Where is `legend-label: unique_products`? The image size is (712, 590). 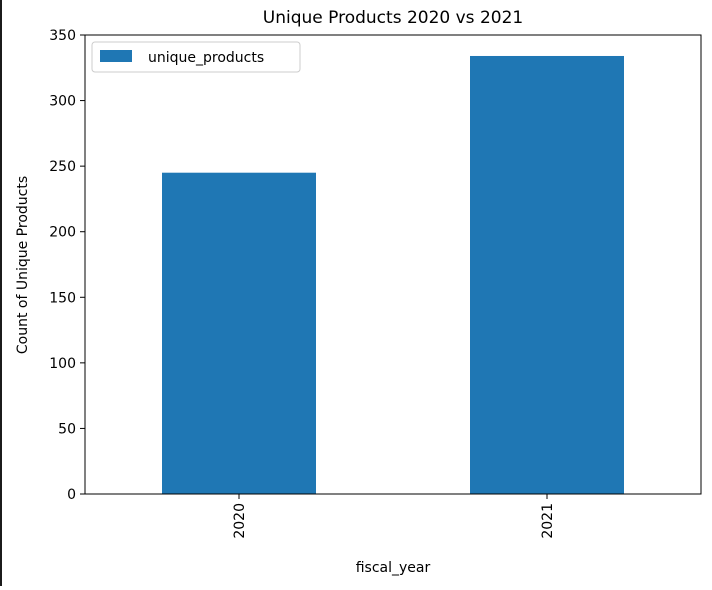 legend-label: unique_products is located at coordinates (206, 58).